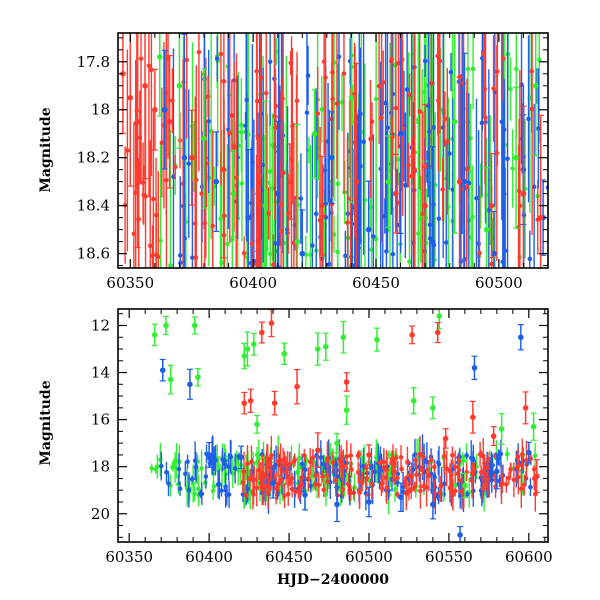  What do you see at coordinates (100, 110) in the screenshot?
I see `y-tick-label: 18` at bounding box center [100, 110].